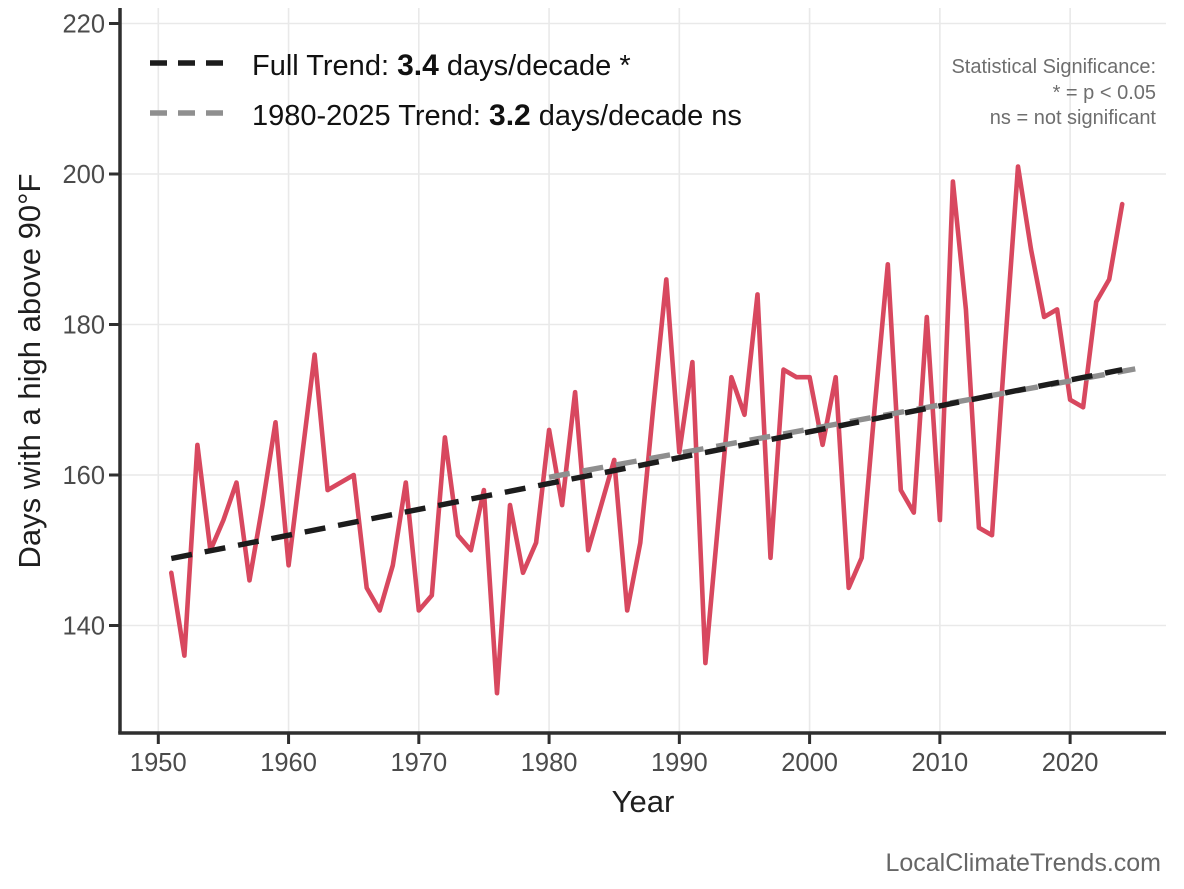 The image size is (1184, 889). I want to click on y-tick-label: 220, so click(83, 25).